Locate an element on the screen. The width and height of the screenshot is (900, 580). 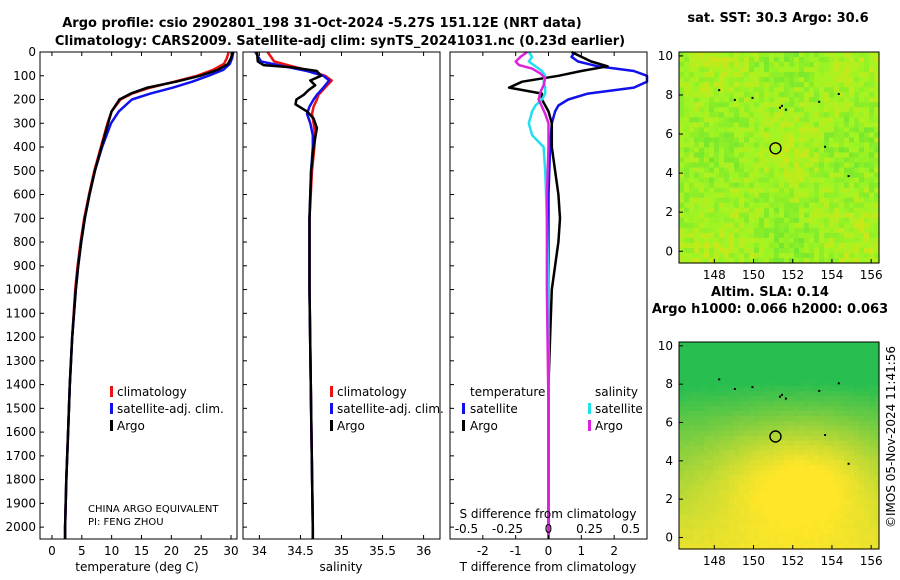
legend-swatch-s-satellite is located at coordinates (589, 408).